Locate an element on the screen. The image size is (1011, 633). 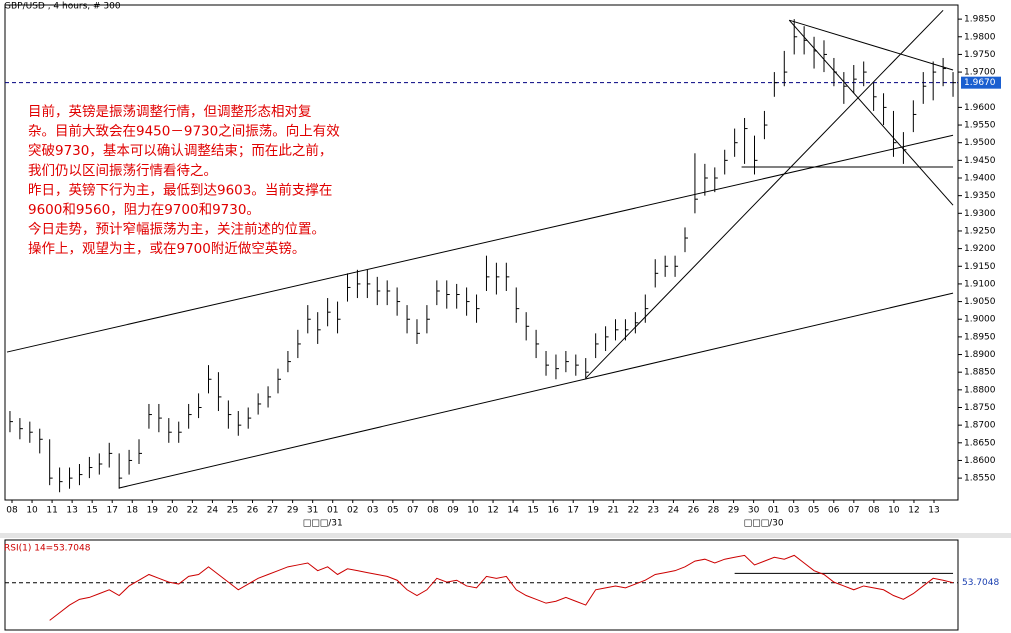
rsi-current-label: 53.7048 is located at coordinates (980, 583).